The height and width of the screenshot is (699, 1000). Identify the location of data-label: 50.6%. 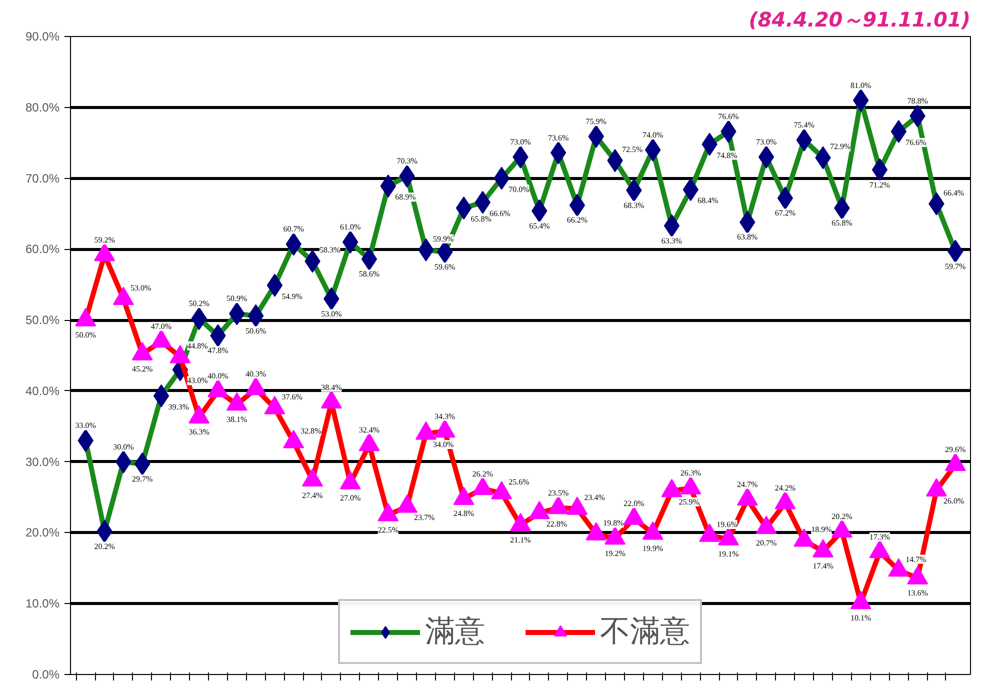
(255, 331).